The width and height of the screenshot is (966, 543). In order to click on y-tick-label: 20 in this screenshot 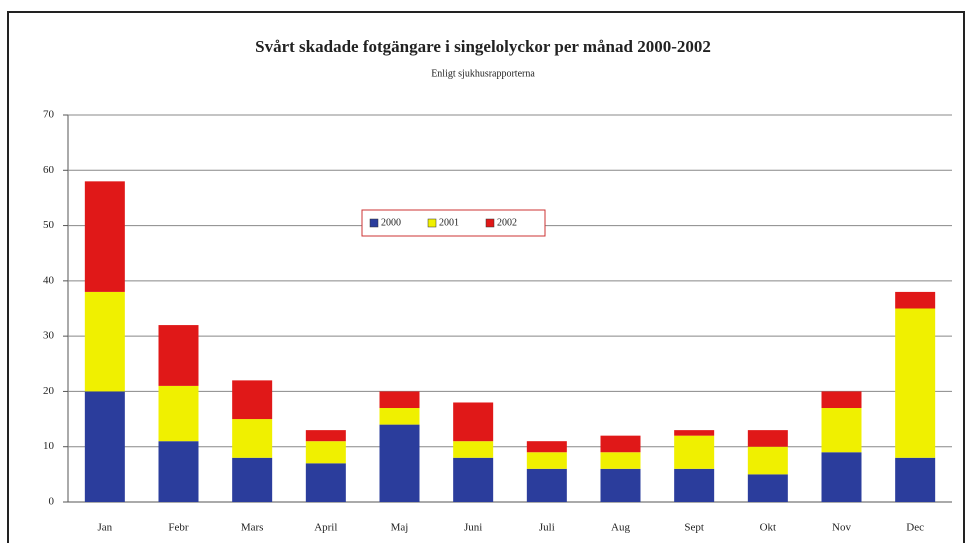, I will do `click(49, 391)`.